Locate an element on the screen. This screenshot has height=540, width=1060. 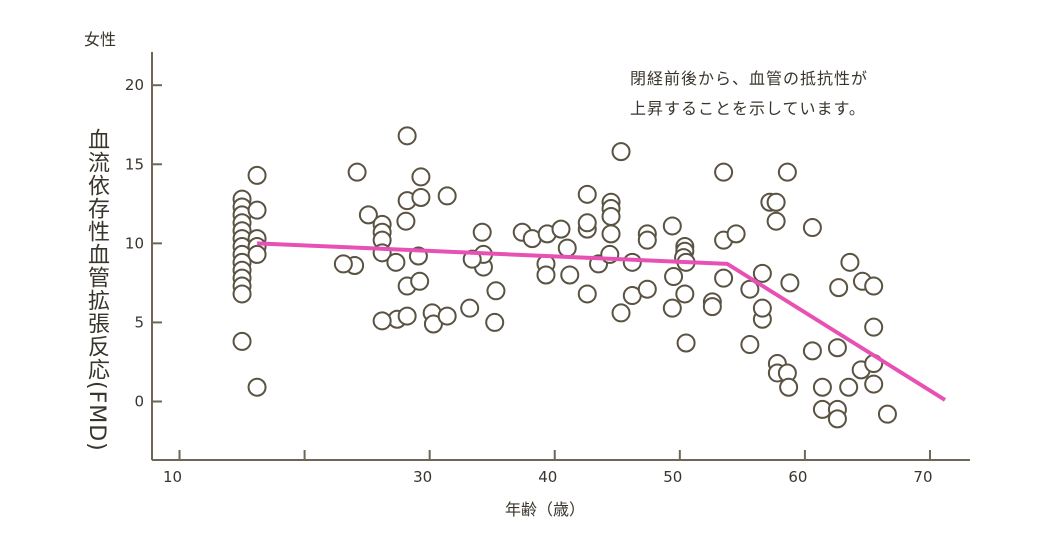
y-axis-label: 血流依存性血管拡張反応(FMD) is located at coordinates (96, 290).